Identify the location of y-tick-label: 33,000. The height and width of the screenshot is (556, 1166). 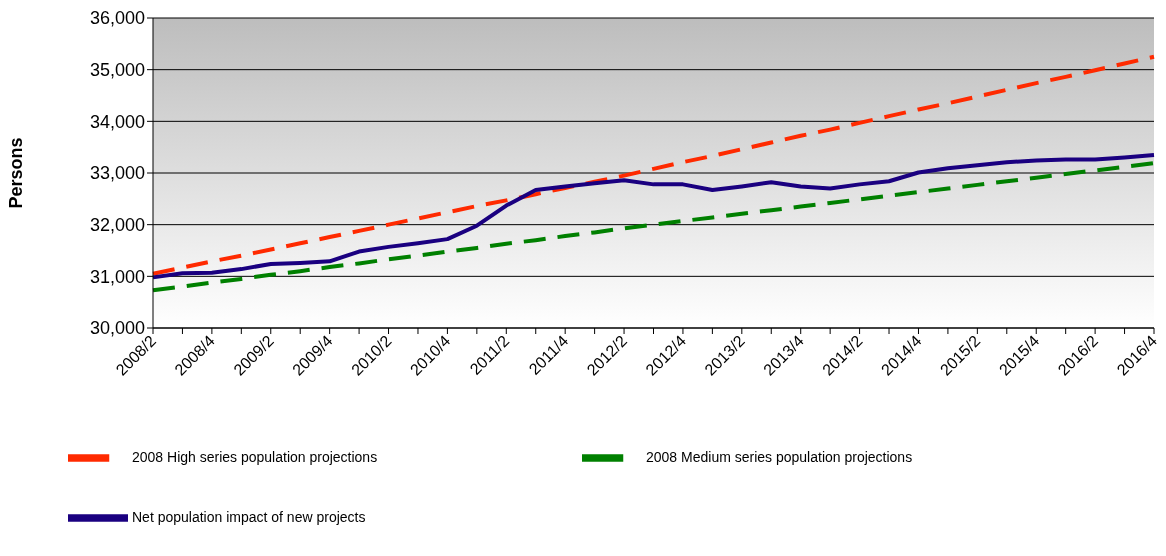
(117, 173).